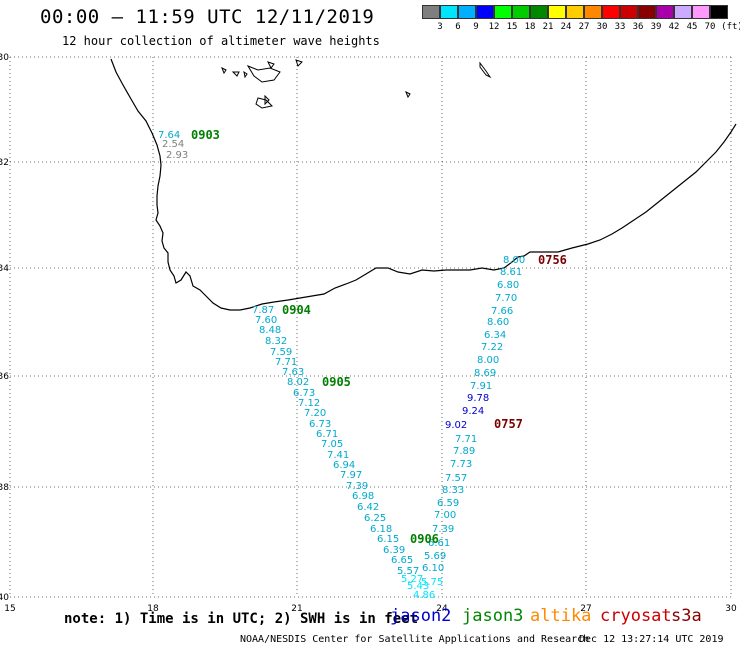 This screenshot has height=650, width=740. I want to click on legend-label: 42, so click(674, 27).